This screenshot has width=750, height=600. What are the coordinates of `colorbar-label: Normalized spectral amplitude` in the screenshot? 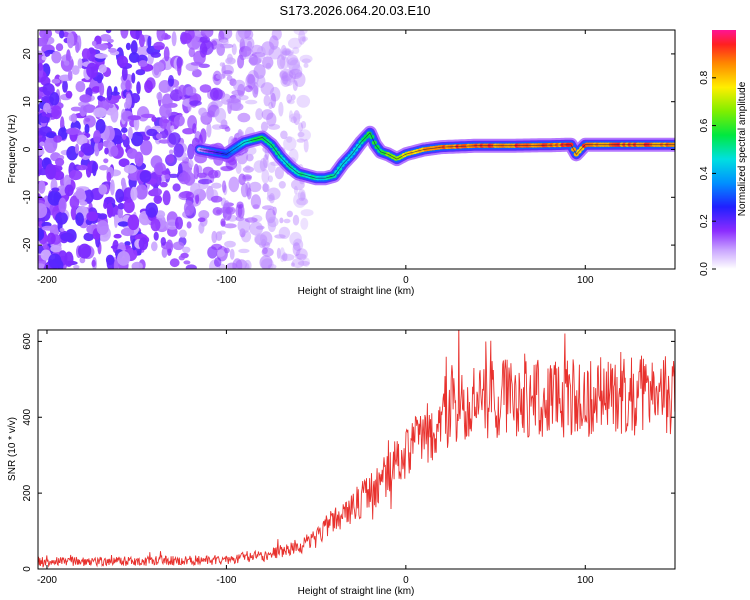 It's located at (742, 148).